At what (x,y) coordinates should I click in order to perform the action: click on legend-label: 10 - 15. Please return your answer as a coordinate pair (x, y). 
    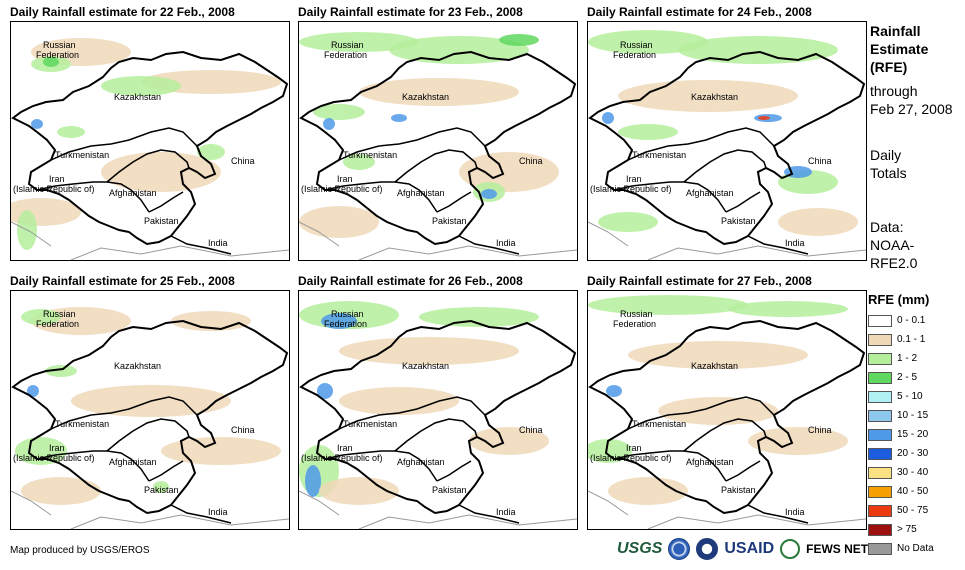
    Looking at the image, I should click on (913, 415).